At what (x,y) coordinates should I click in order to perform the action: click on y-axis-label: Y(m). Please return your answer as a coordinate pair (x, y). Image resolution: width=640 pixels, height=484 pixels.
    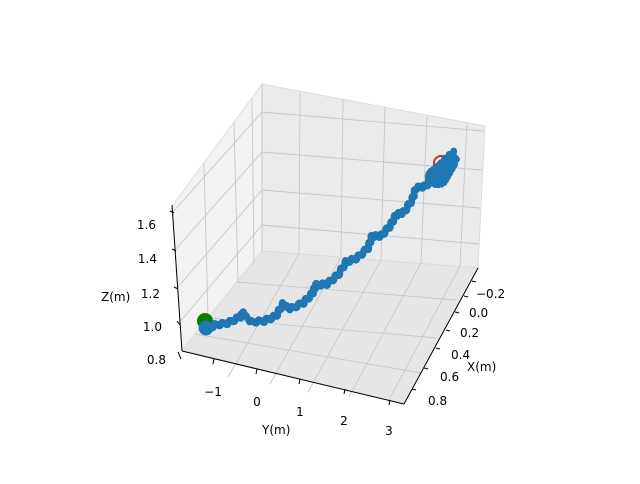
    Looking at the image, I should click on (275, 430).